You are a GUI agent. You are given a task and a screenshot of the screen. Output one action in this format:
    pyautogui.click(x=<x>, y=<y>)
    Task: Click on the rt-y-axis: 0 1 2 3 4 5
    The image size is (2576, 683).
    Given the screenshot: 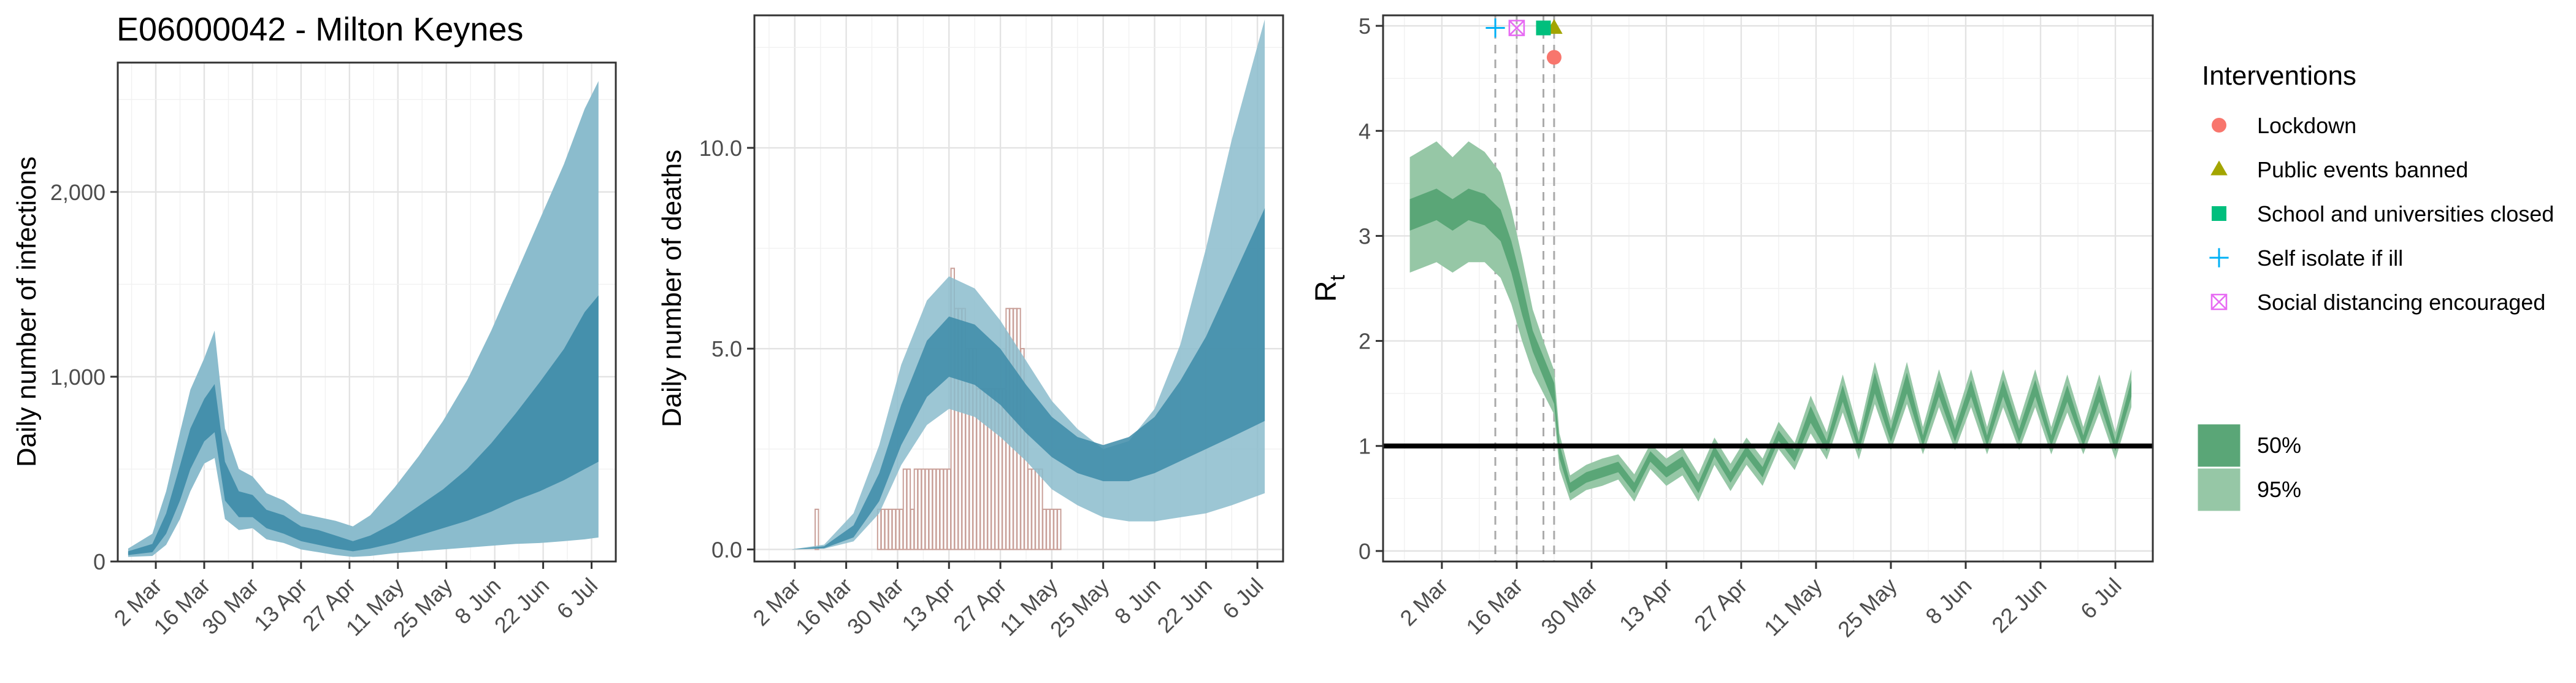 What is the action you would take?
    pyautogui.click(x=1371, y=289)
    